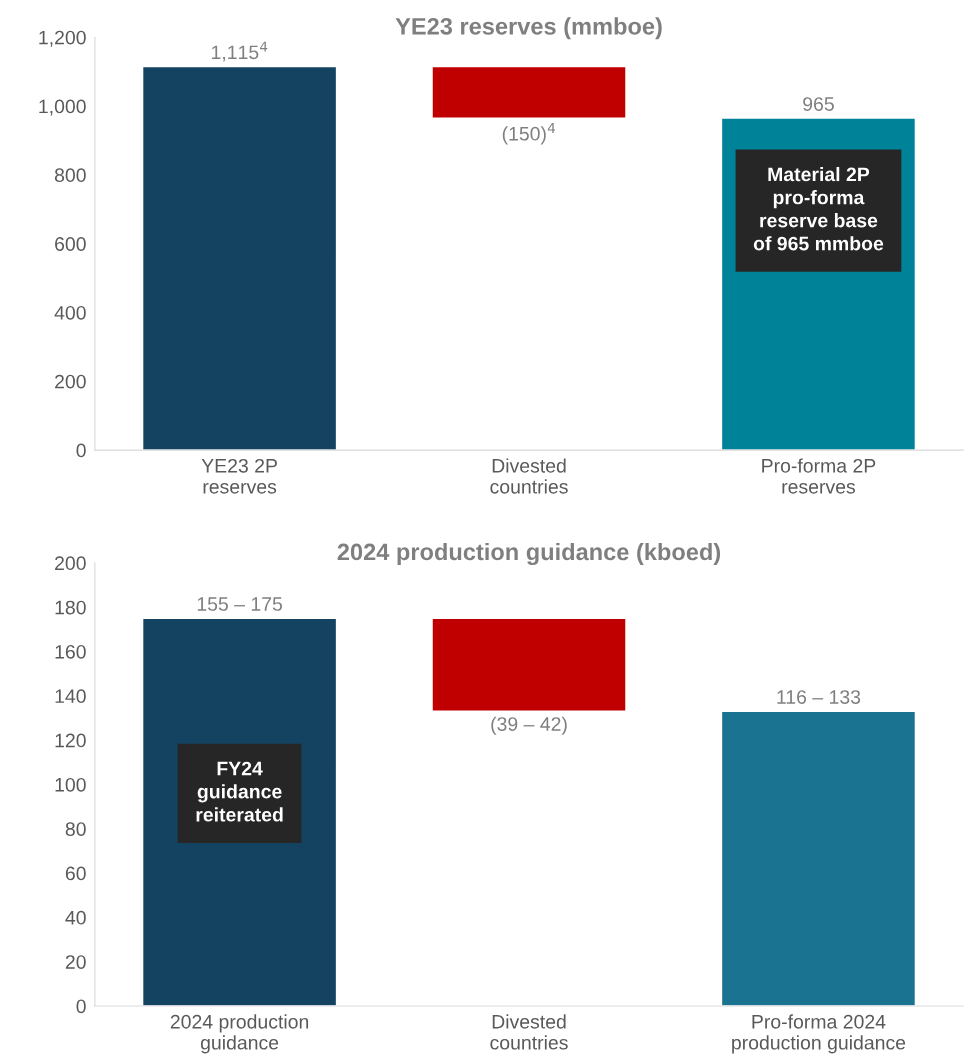 This screenshot has width=968, height=1064. What do you see at coordinates (819, 476) in the screenshot?
I see `x-tick-label: Pro-forma 2P reserves` at bounding box center [819, 476].